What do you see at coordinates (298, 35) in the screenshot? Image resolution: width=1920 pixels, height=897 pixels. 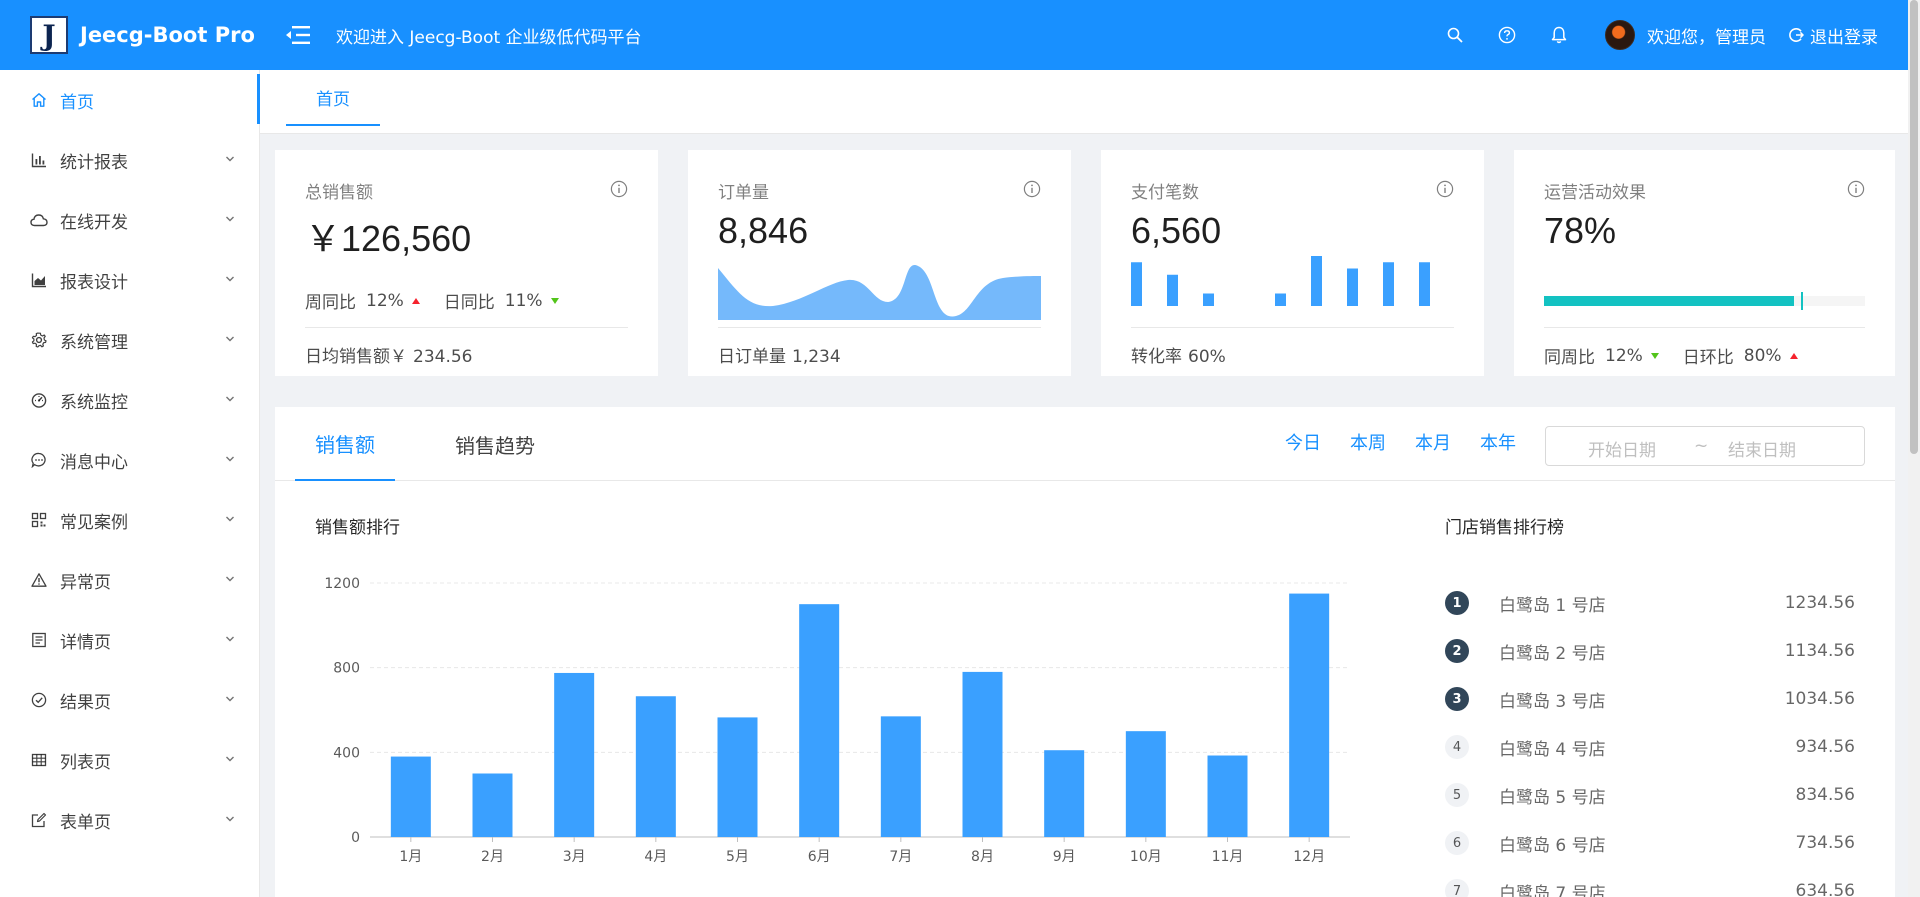 I see `menu-fold-icon` at bounding box center [298, 35].